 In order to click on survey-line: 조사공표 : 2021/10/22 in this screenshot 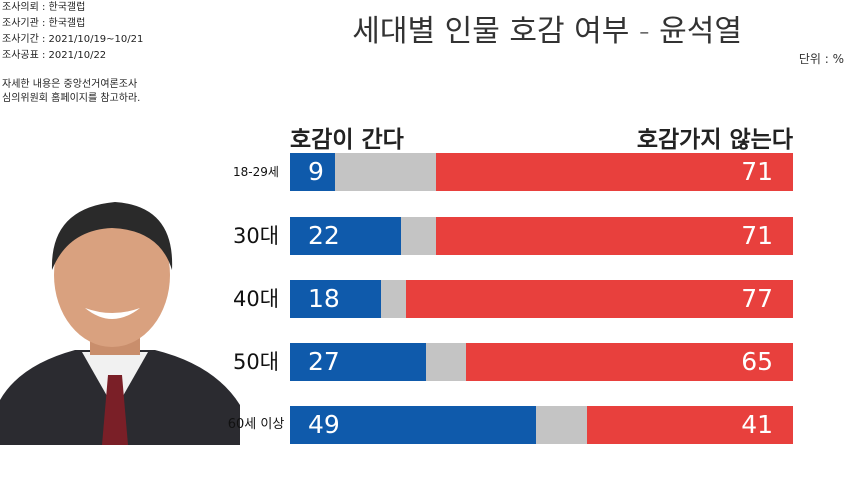, I will do `click(54, 55)`.